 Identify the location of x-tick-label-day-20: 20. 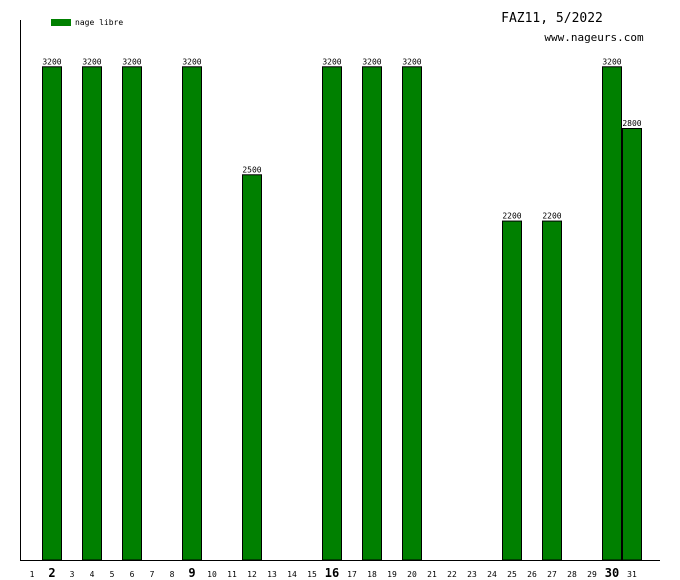
(412, 574).